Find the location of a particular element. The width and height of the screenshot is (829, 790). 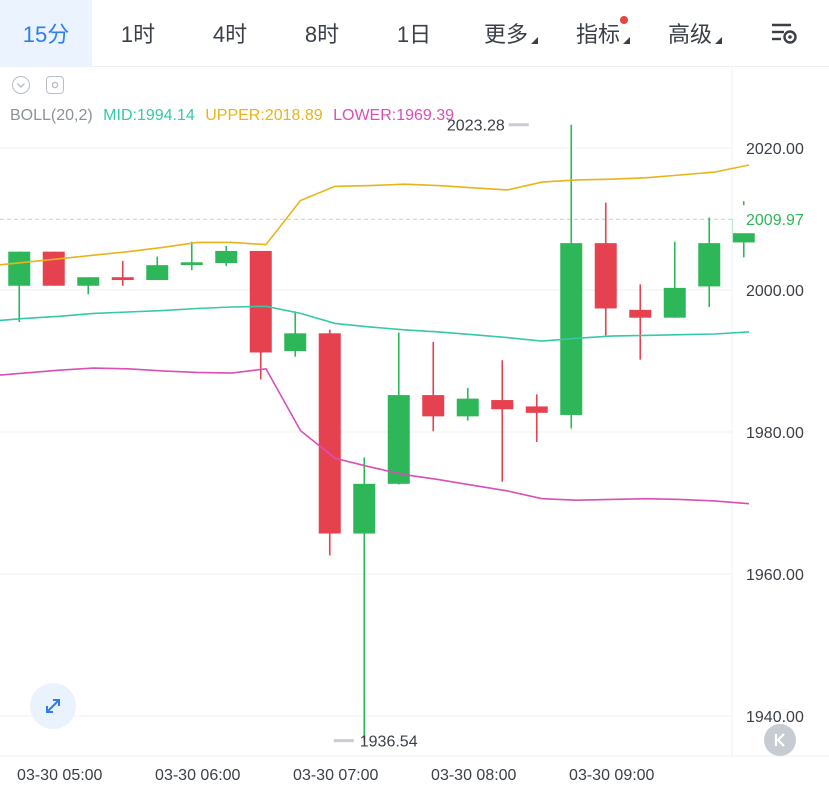

current-price-label: 2009.97 is located at coordinates (775, 220).